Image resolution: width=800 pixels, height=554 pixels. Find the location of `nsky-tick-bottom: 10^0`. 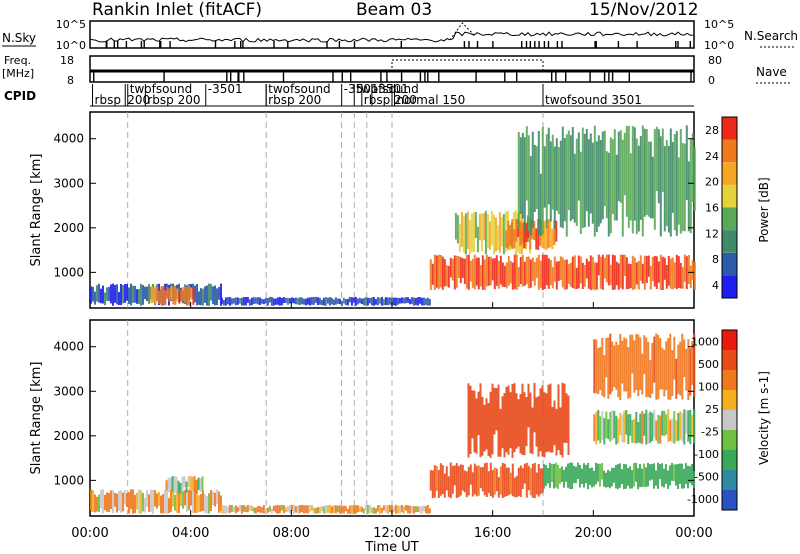

nsky-tick-bottom: 10^0 is located at coordinates (71, 45).